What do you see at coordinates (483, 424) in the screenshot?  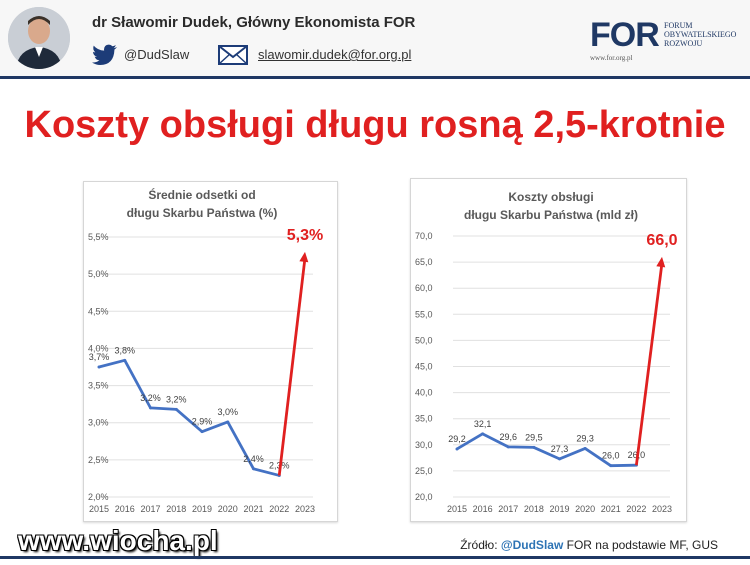 I see `data-label: 32,1` at bounding box center [483, 424].